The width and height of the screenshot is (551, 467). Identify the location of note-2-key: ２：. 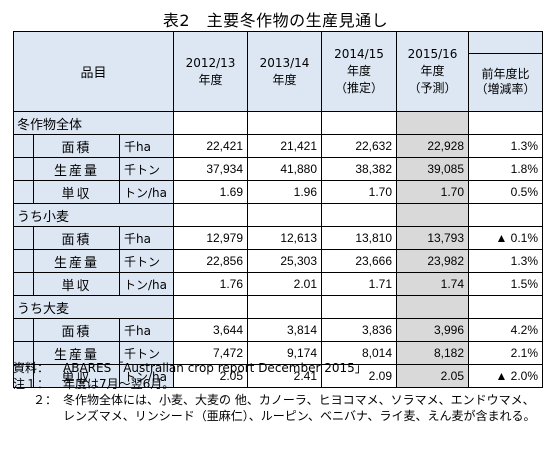
(44, 400).